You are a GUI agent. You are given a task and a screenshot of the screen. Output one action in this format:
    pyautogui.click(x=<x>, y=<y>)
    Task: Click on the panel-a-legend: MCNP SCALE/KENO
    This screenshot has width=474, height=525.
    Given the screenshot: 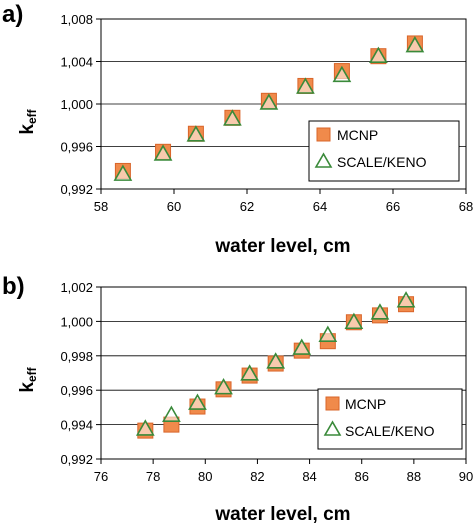 What is the action you would take?
    pyautogui.click(x=384, y=151)
    